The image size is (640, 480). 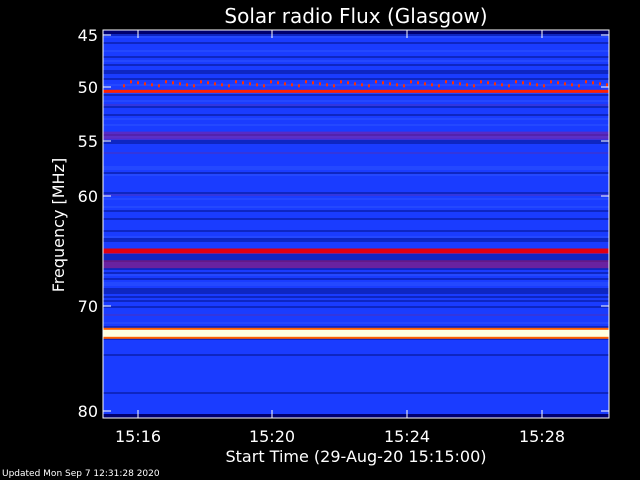 I want to click on y-tick-label: 70, so click(x=88, y=306).